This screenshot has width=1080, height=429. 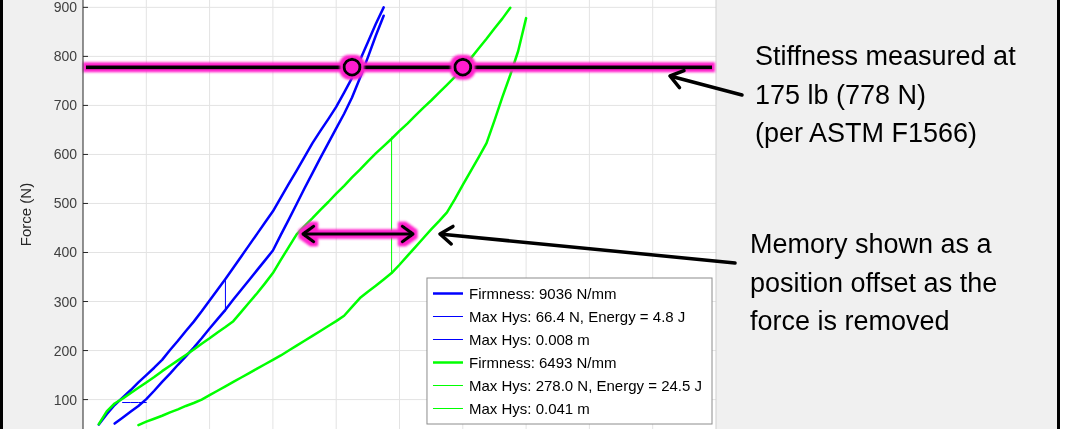 What do you see at coordinates (886, 94) in the screenshot?
I see `text: Stiffness measured at 175 lb (778 N) (per ASTM F1566)` at bounding box center [886, 94].